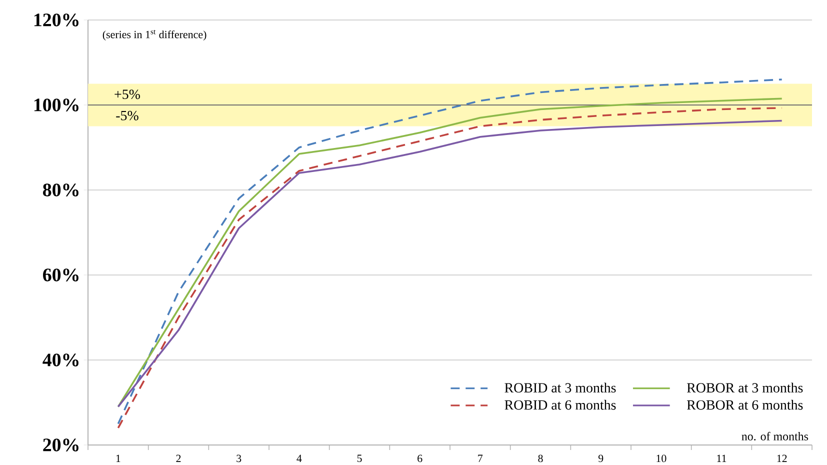 This screenshot has width=827, height=465. What do you see at coordinates (60, 275) in the screenshot?
I see `y-tick-label: 60%` at bounding box center [60, 275].